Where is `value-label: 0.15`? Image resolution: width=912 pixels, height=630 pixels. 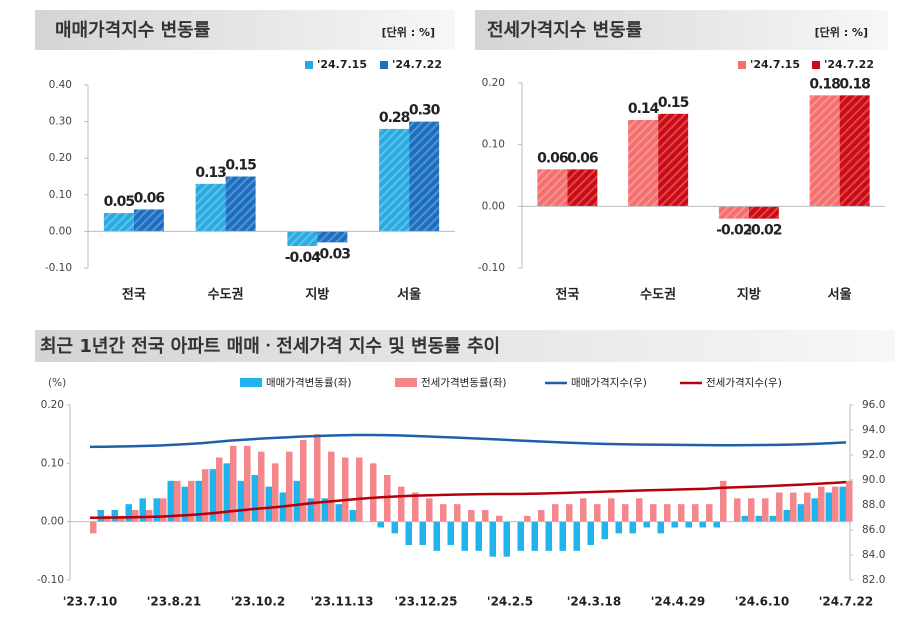
value-label: 0.15 is located at coordinates (240, 166).